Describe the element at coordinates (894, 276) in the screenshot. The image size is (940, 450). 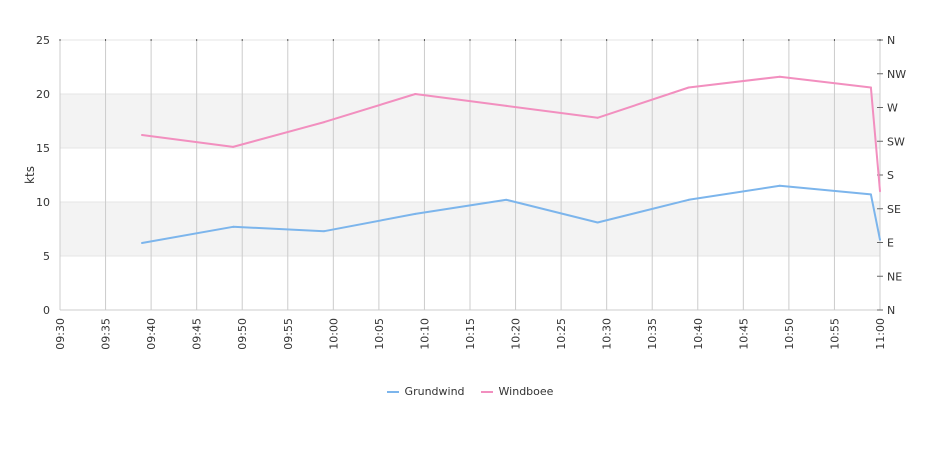
I see `direction-label-7: NE` at that location.